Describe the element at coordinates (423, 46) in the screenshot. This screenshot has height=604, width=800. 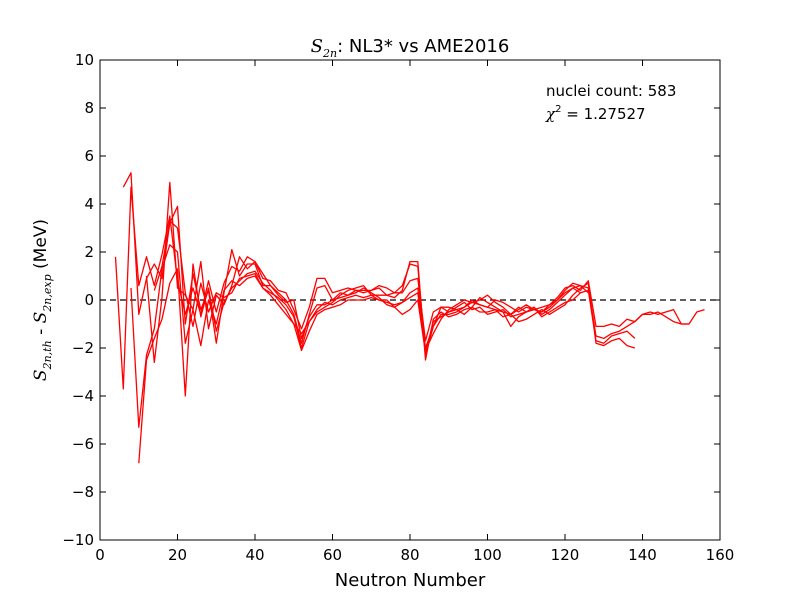
I see `title-text-rest: : NL3* vs AME2016` at that location.